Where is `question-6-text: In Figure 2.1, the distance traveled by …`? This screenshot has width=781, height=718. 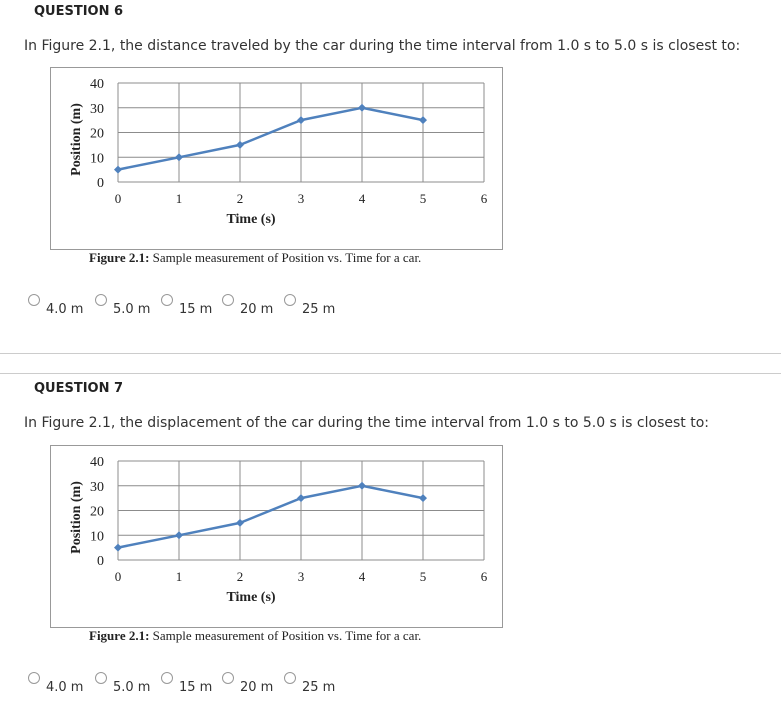
question-6-text: In Figure 2.1, the distance traveled by … is located at coordinates (382, 46).